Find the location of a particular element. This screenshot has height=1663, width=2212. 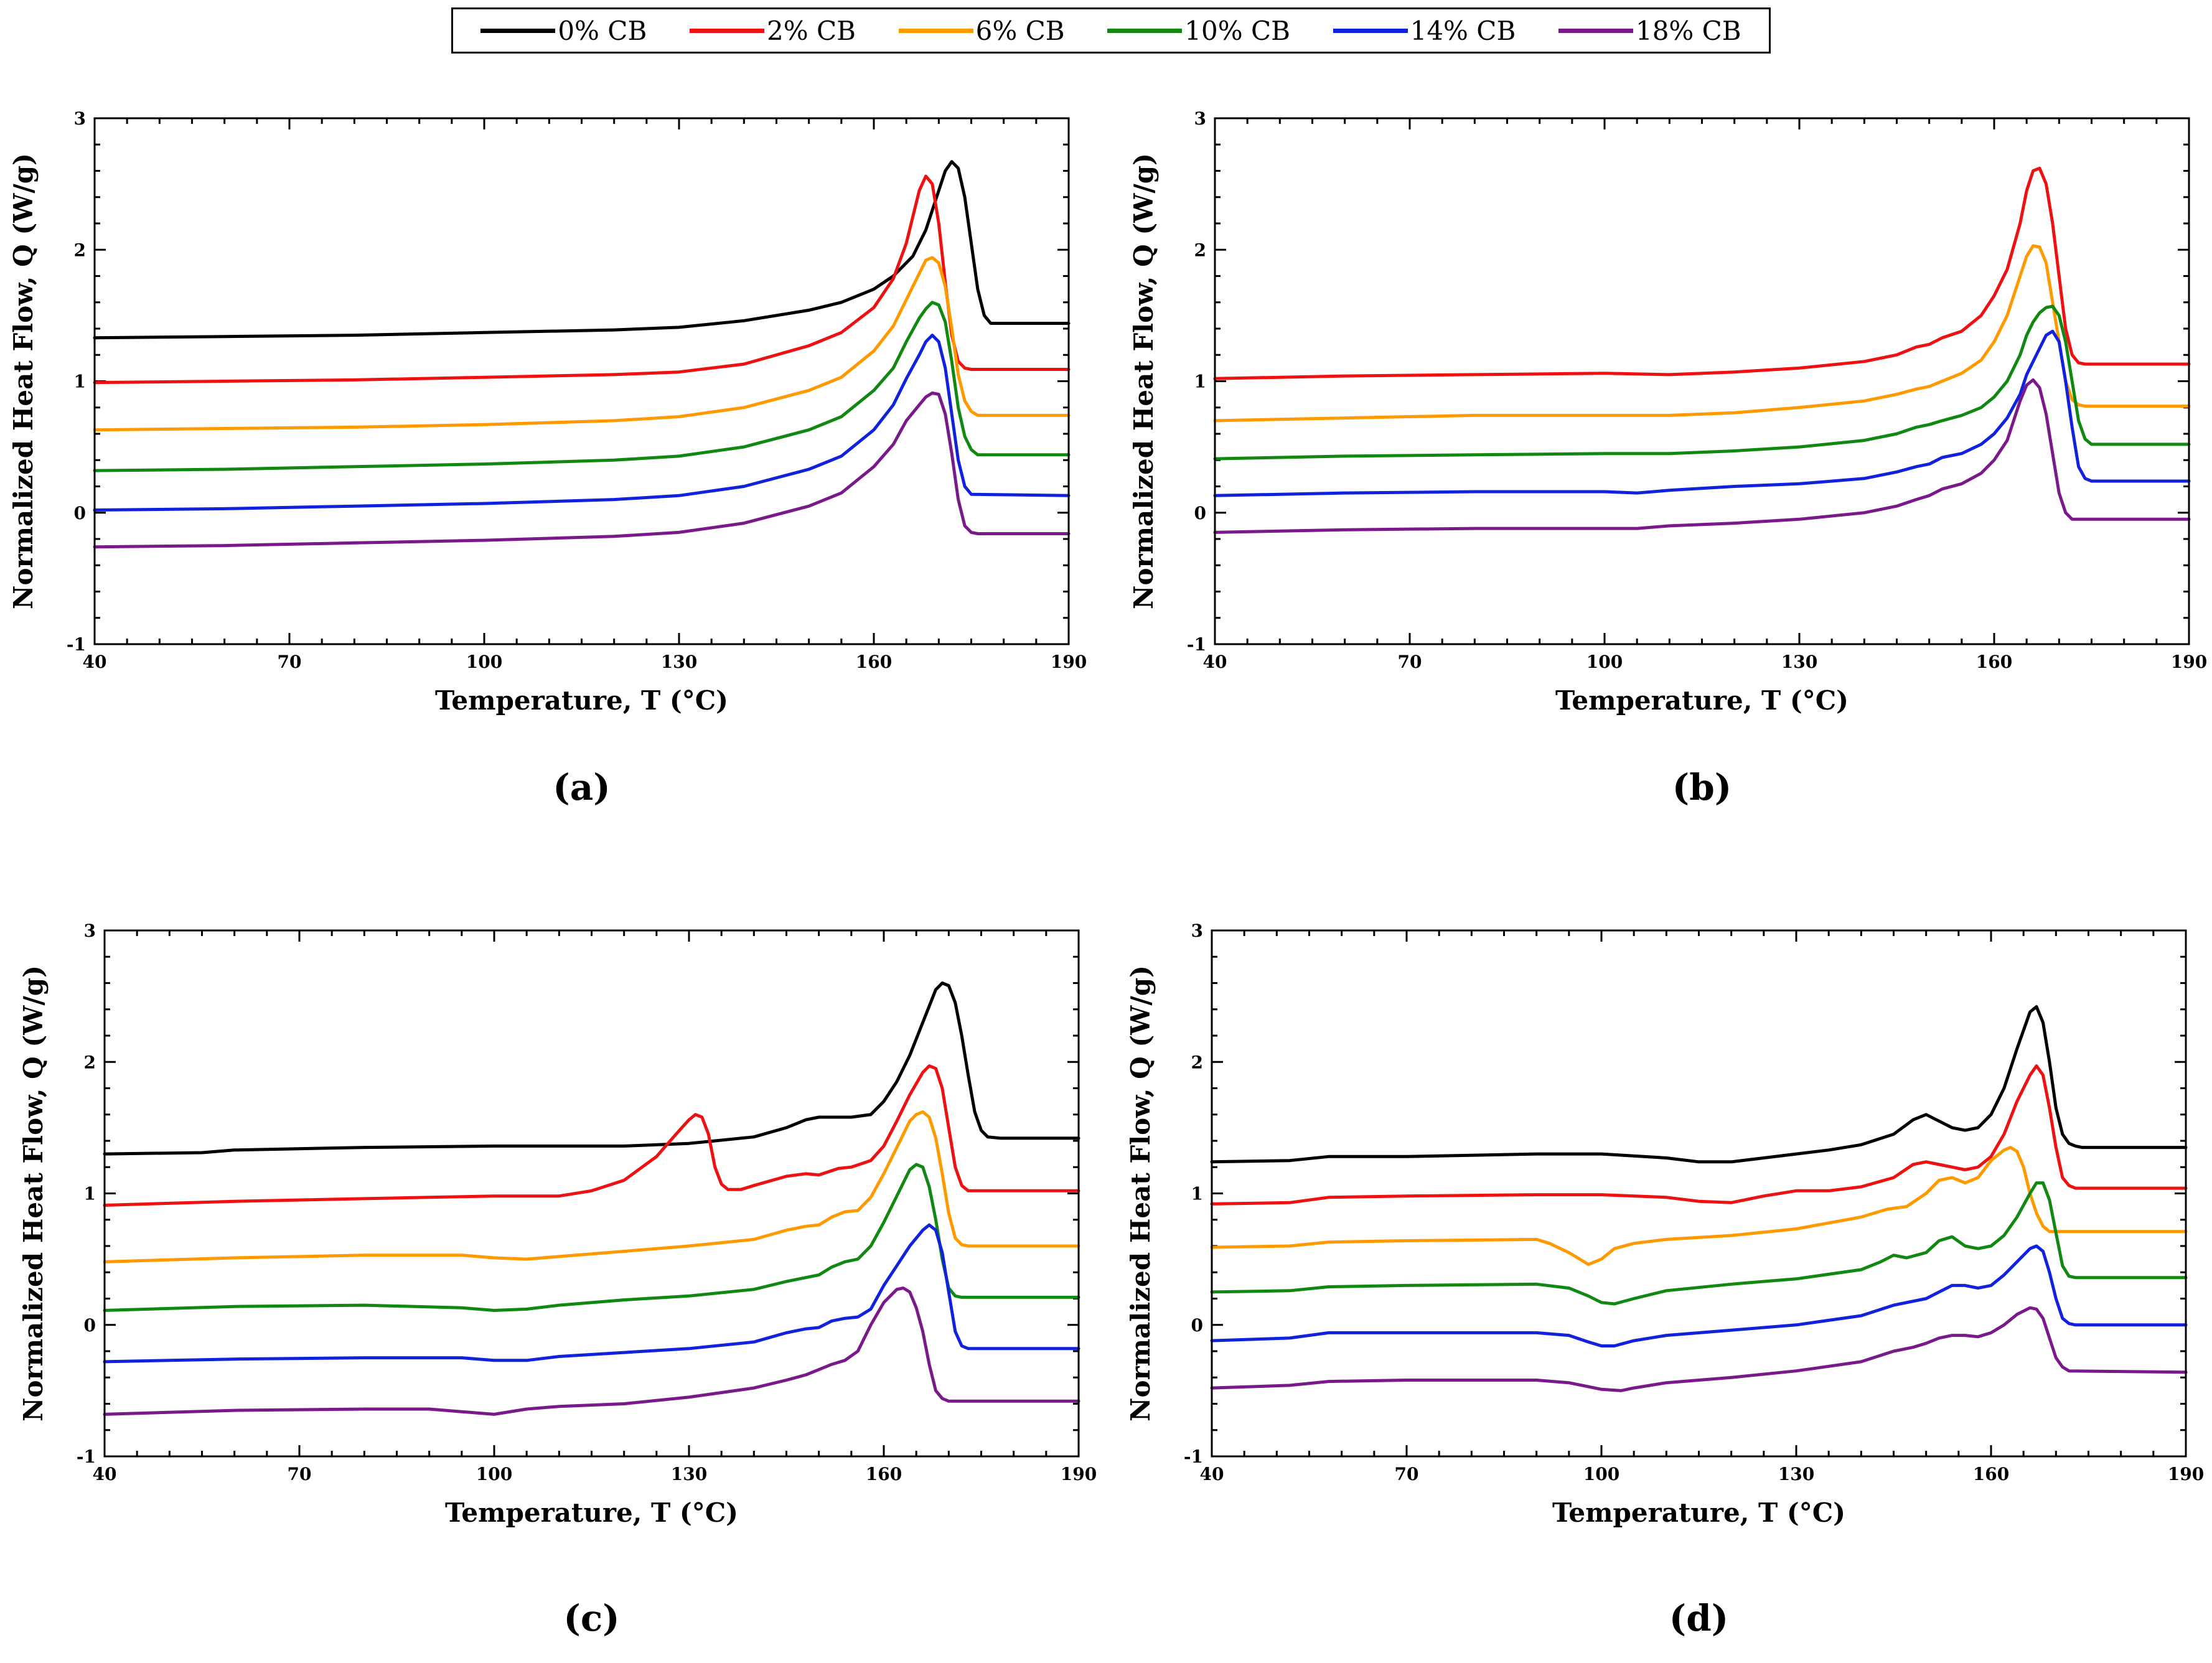

panel-caption: (b) is located at coordinates (1702, 787).